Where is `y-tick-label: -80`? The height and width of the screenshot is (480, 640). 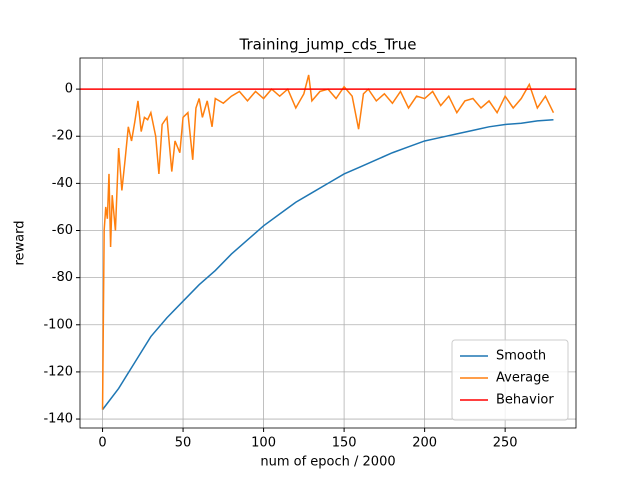 y-tick-label: -80 is located at coordinates (62, 277).